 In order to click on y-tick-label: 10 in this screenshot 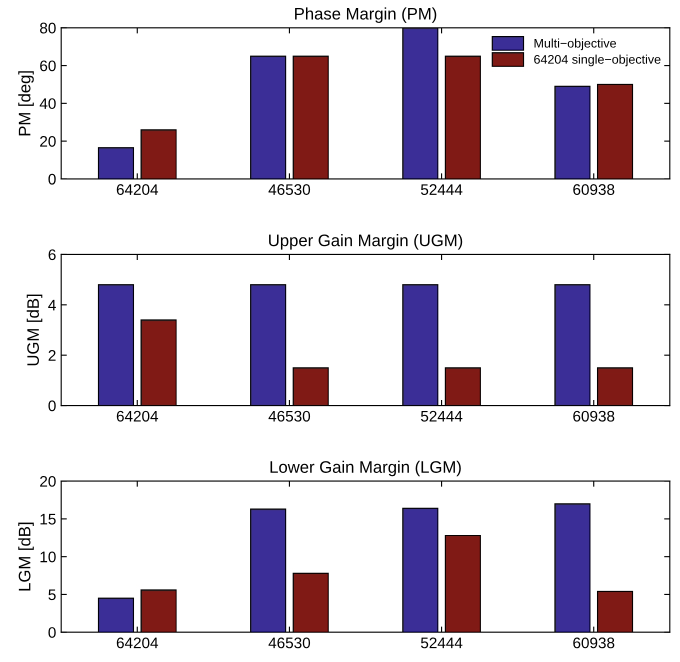, I will do `click(48, 557)`.